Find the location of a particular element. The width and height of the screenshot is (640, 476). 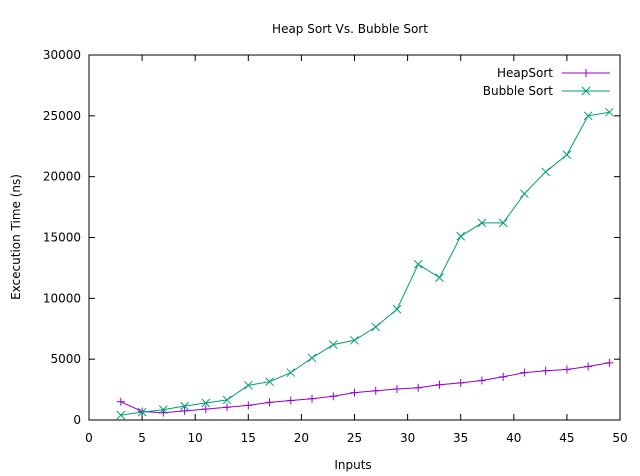

chart-title: Heap Sort Vs. Bubble Sort is located at coordinates (350, 29).